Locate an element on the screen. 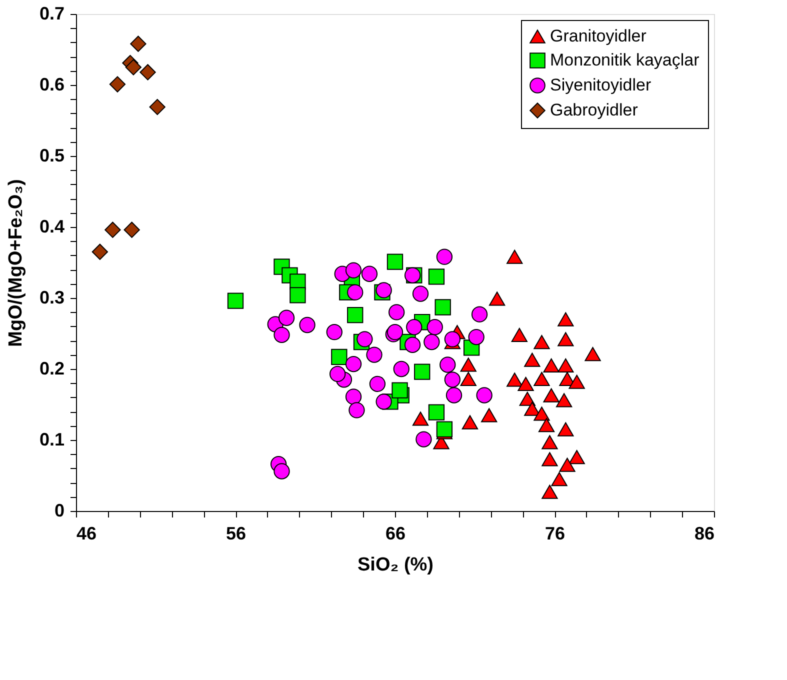  y-axis-title: MgO/(MgO+Fe₂O₃) is located at coordinates (15, 263).